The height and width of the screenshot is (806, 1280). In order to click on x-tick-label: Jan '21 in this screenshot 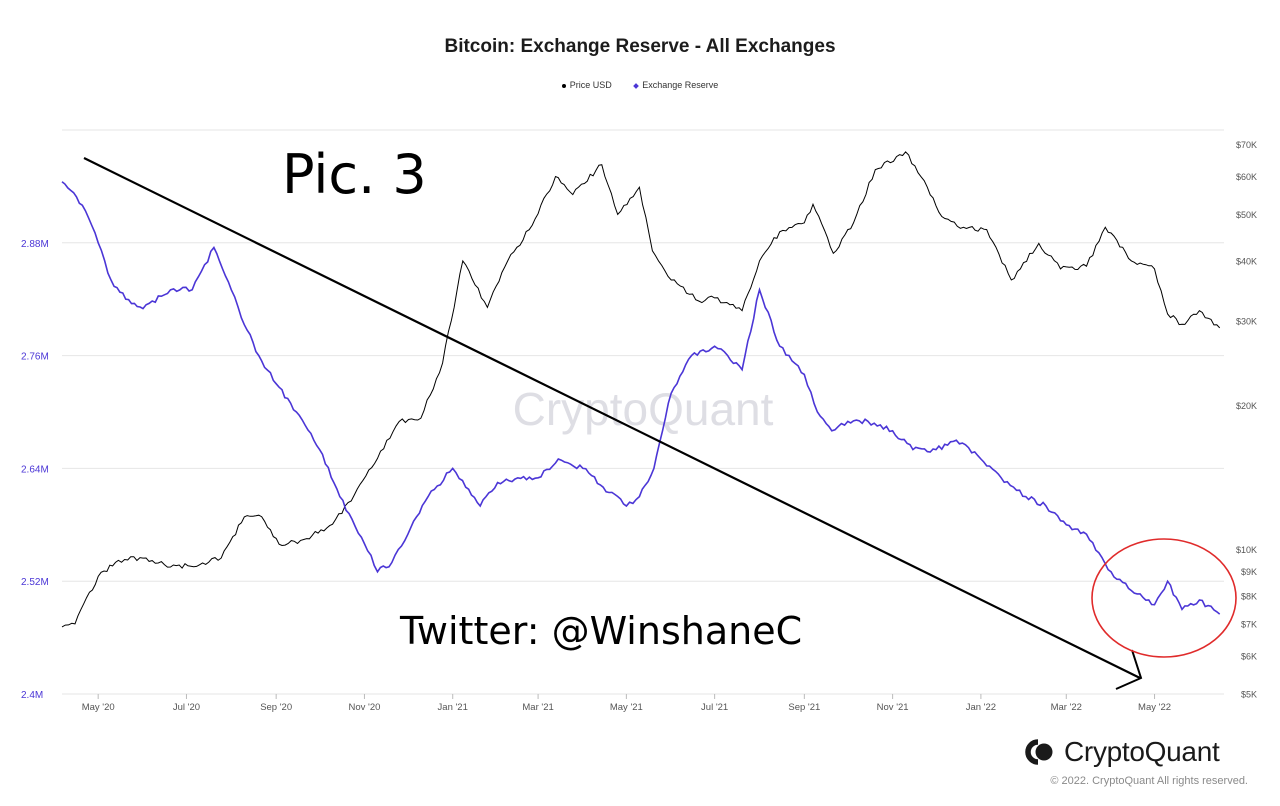, I will do `click(453, 707)`.